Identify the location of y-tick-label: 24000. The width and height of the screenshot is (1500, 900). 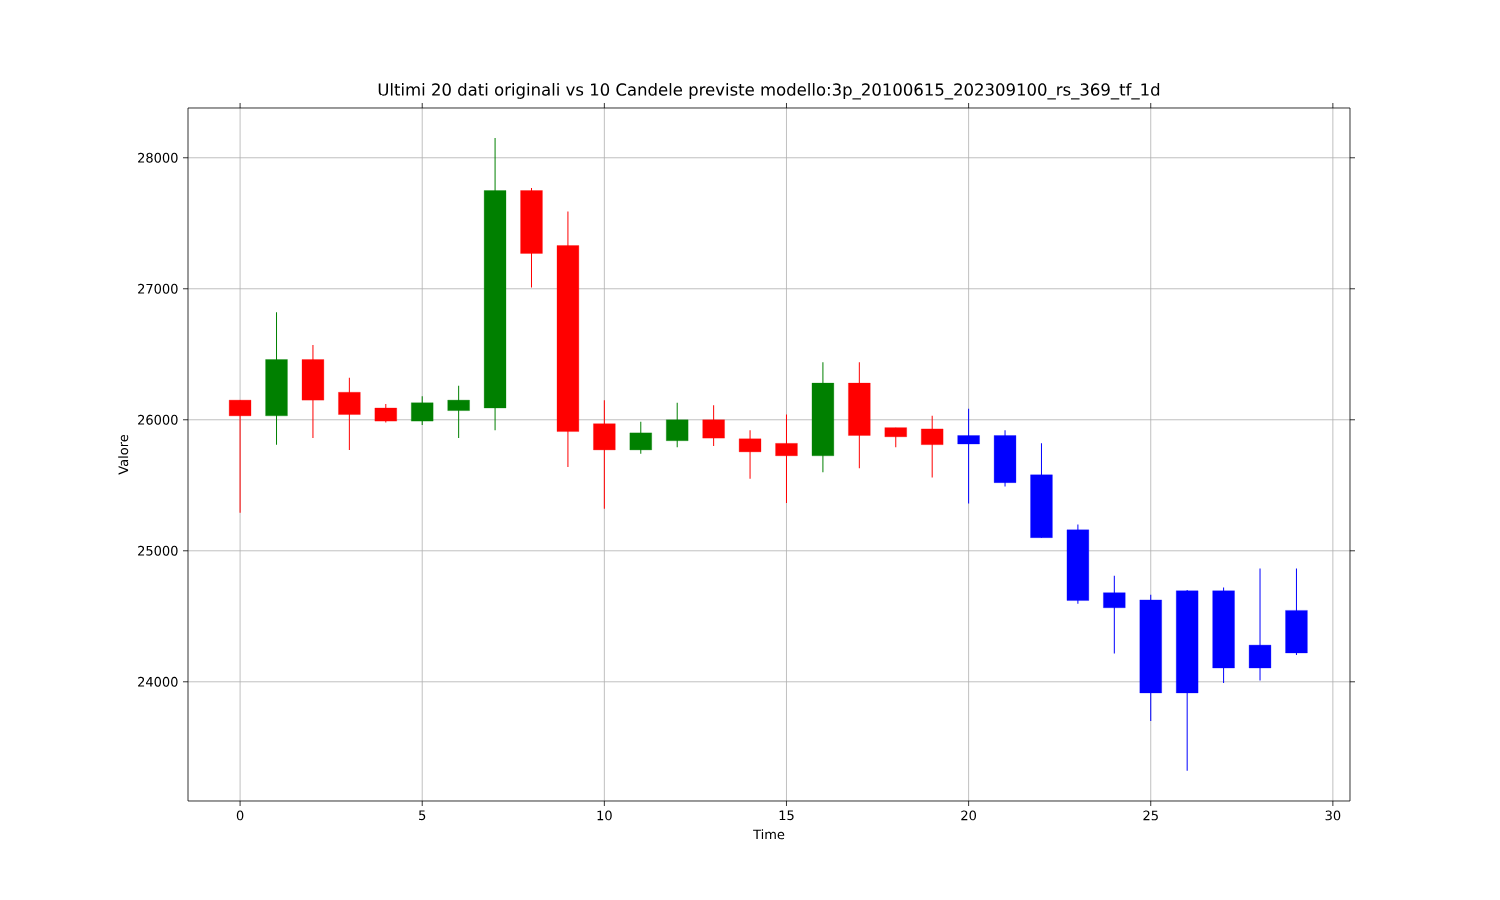
(158, 681).